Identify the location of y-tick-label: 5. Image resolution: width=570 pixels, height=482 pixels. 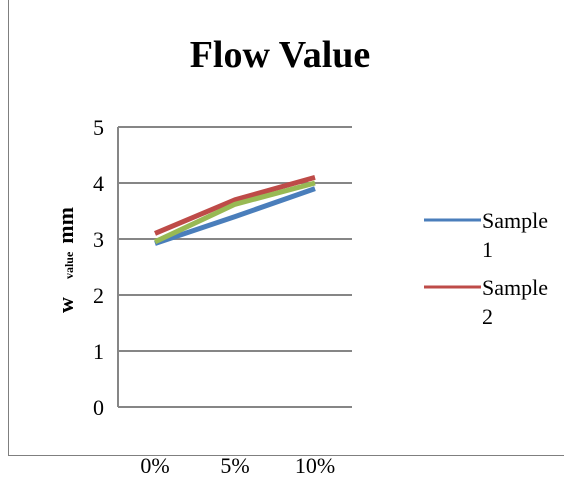
(98, 127).